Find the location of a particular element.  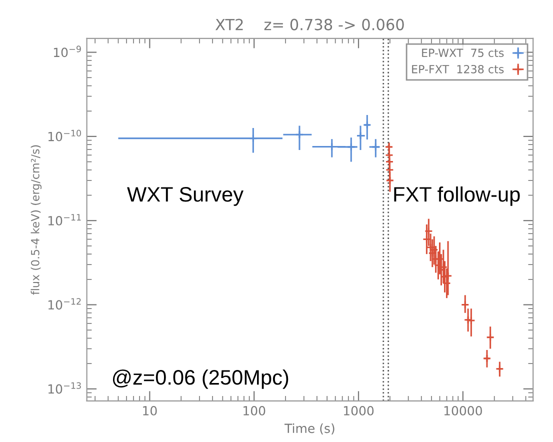

y-tick-label: 10$^{−13}$ is located at coordinates (64, 388).